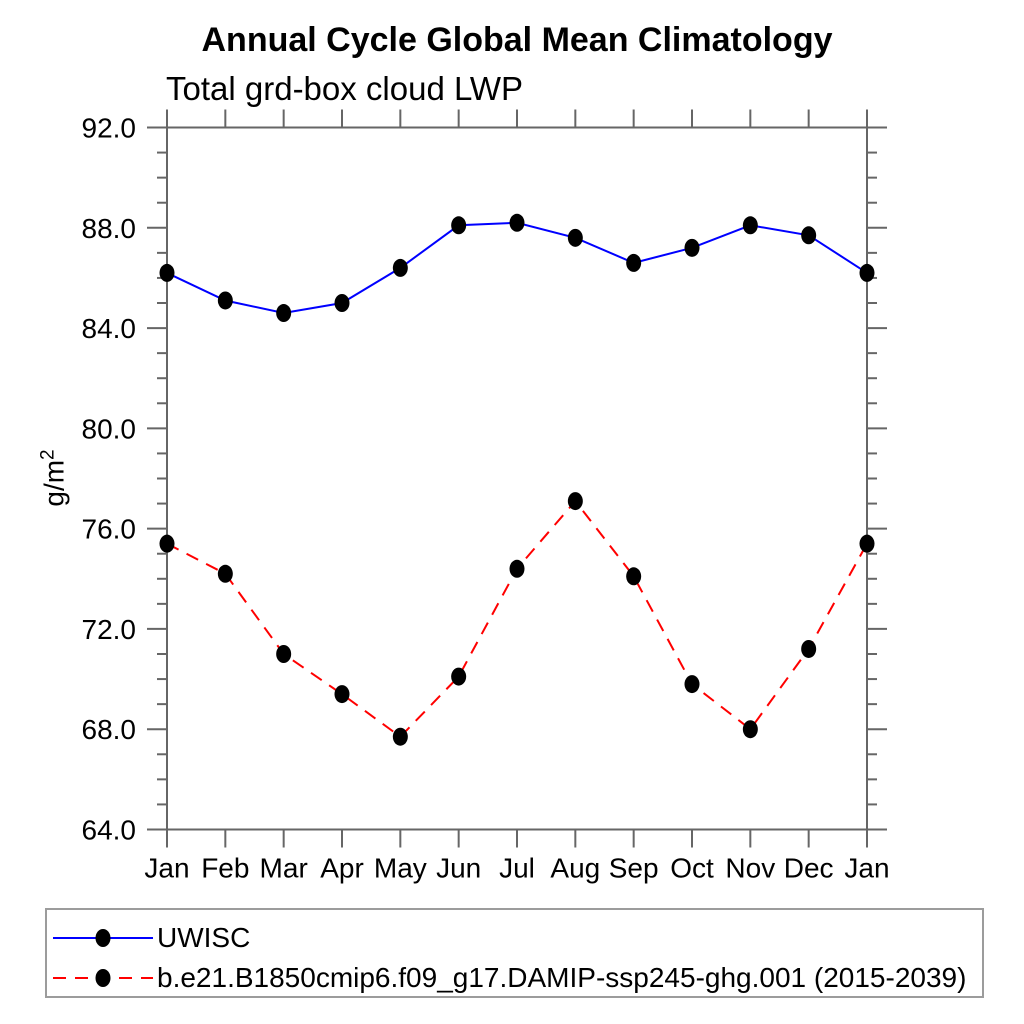 The height and width of the screenshot is (1024, 1024). Describe the element at coordinates (109, 830) in the screenshot. I see `y-tick-label: 64.0` at that location.